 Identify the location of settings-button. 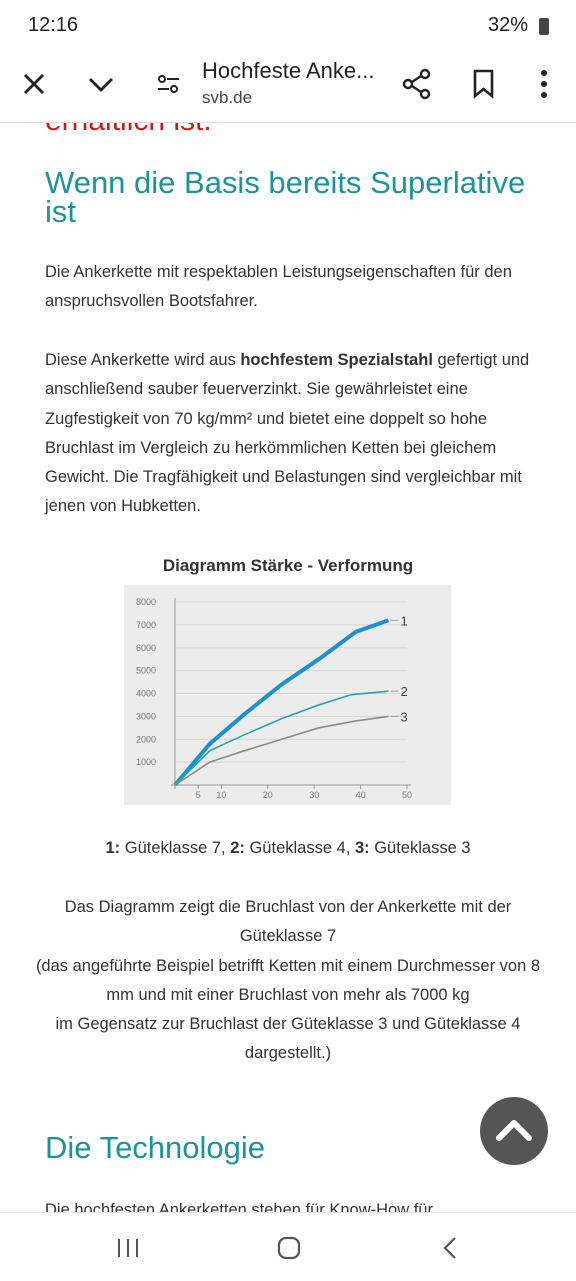
(169, 84).